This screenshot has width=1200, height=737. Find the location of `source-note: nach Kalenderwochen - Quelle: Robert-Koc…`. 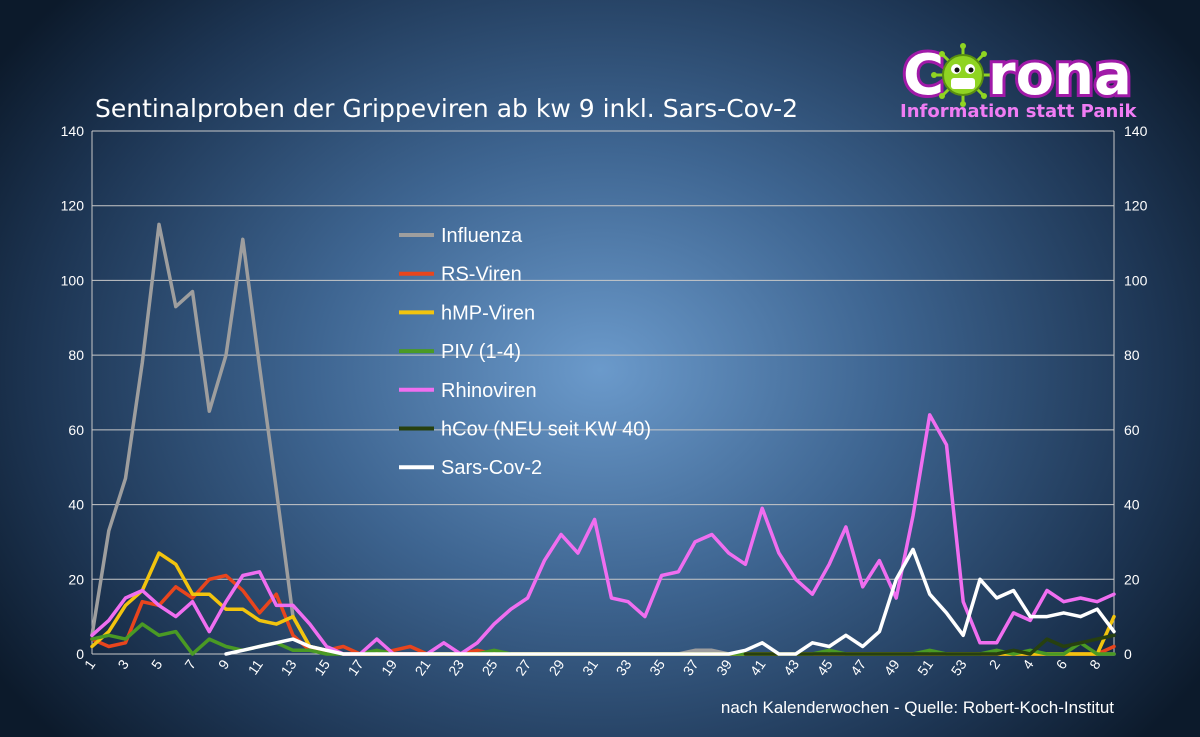

source-note: nach Kalenderwochen - Quelle: Robert-Koc… is located at coordinates (917, 707).